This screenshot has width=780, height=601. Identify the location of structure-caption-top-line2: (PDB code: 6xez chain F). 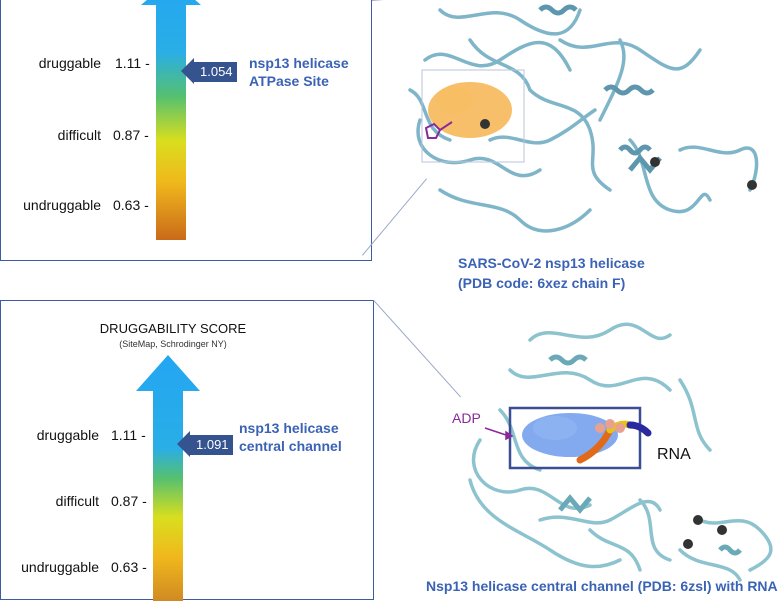
(542, 283).